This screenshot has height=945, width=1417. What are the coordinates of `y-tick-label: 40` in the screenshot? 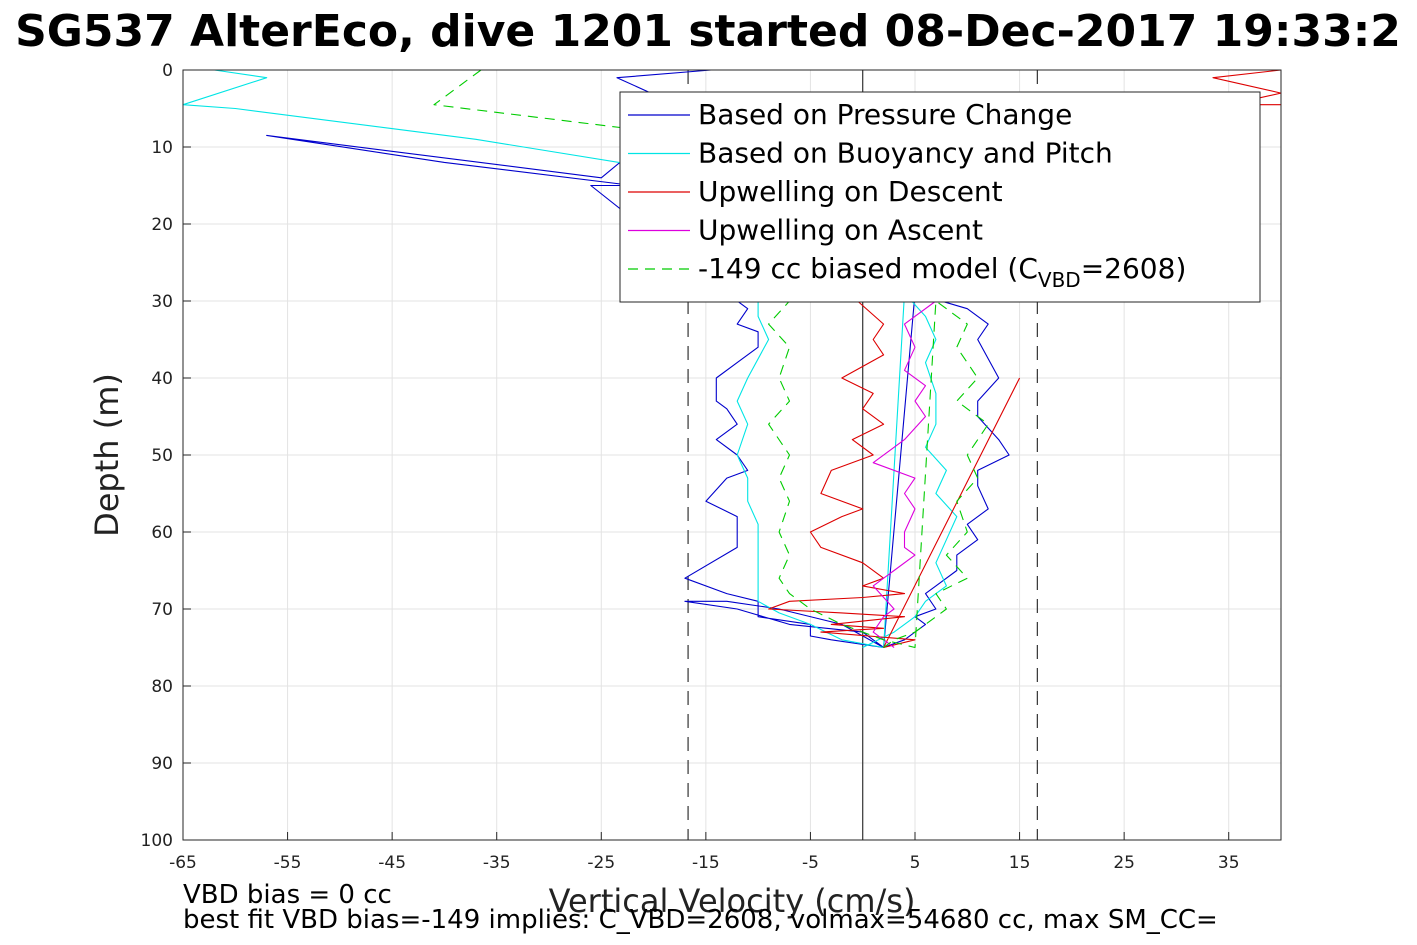 It's located at (162, 379).